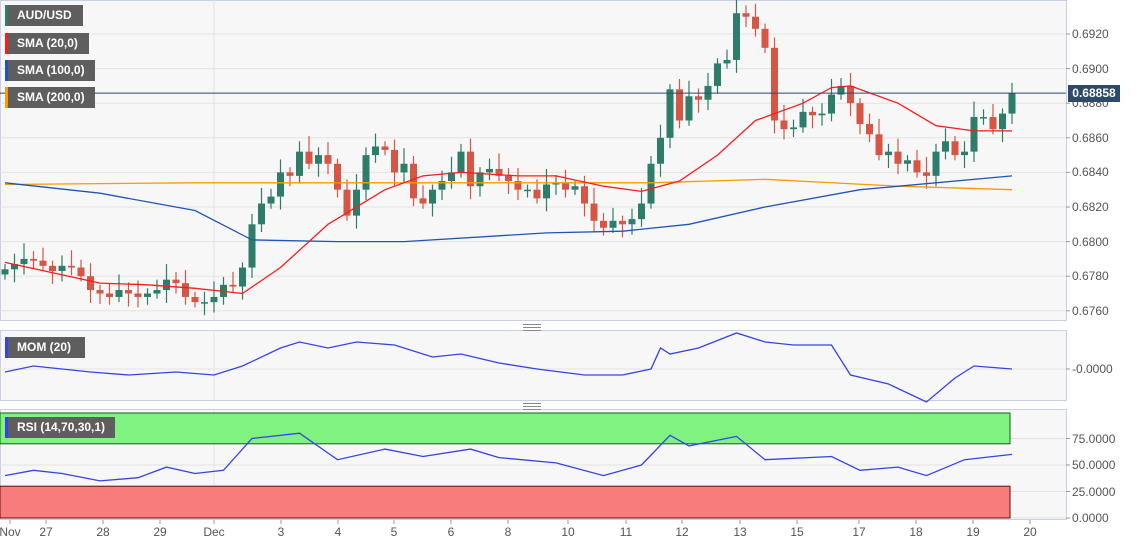 The height and width of the screenshot is (545, 1143). I want to click on date-tick-label: 18, so click(916, 532).